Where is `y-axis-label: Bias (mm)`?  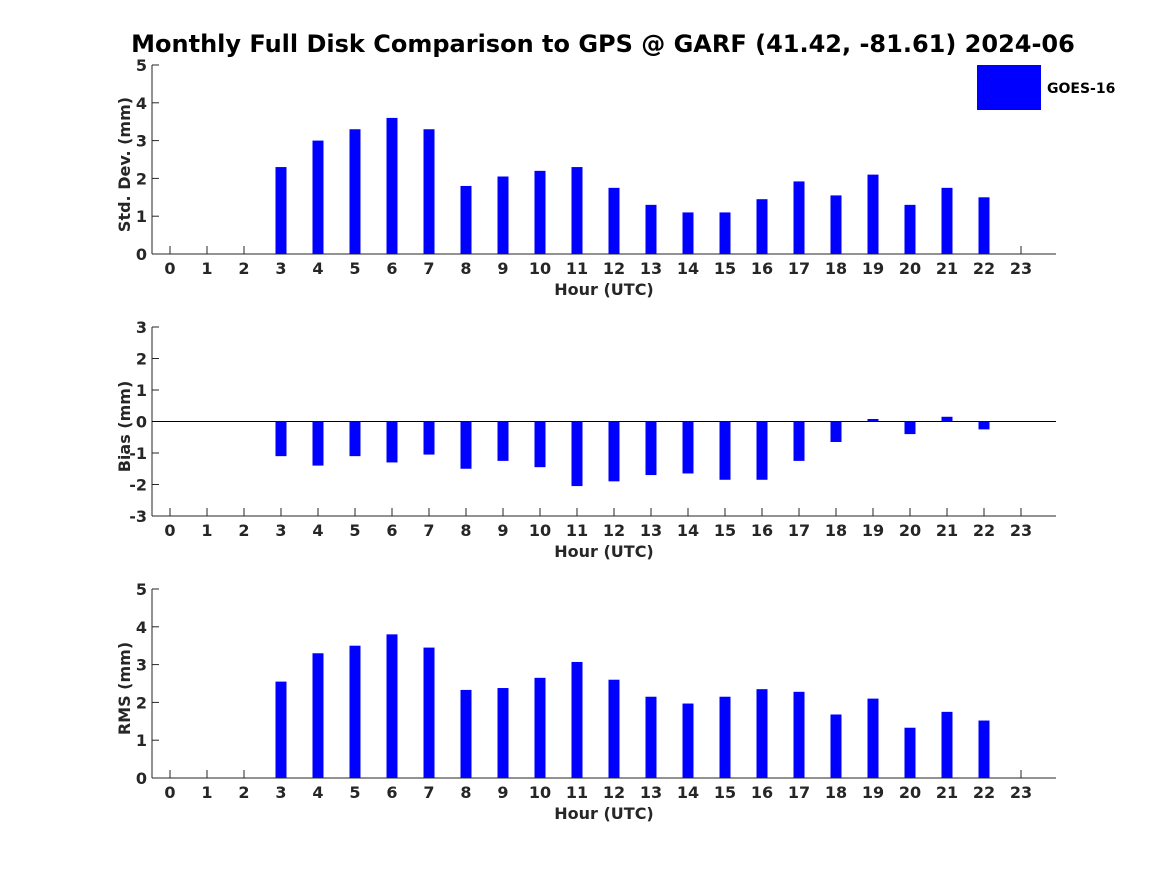
y-axis-label: Bias (mm) is located at coordinates (124, 427).